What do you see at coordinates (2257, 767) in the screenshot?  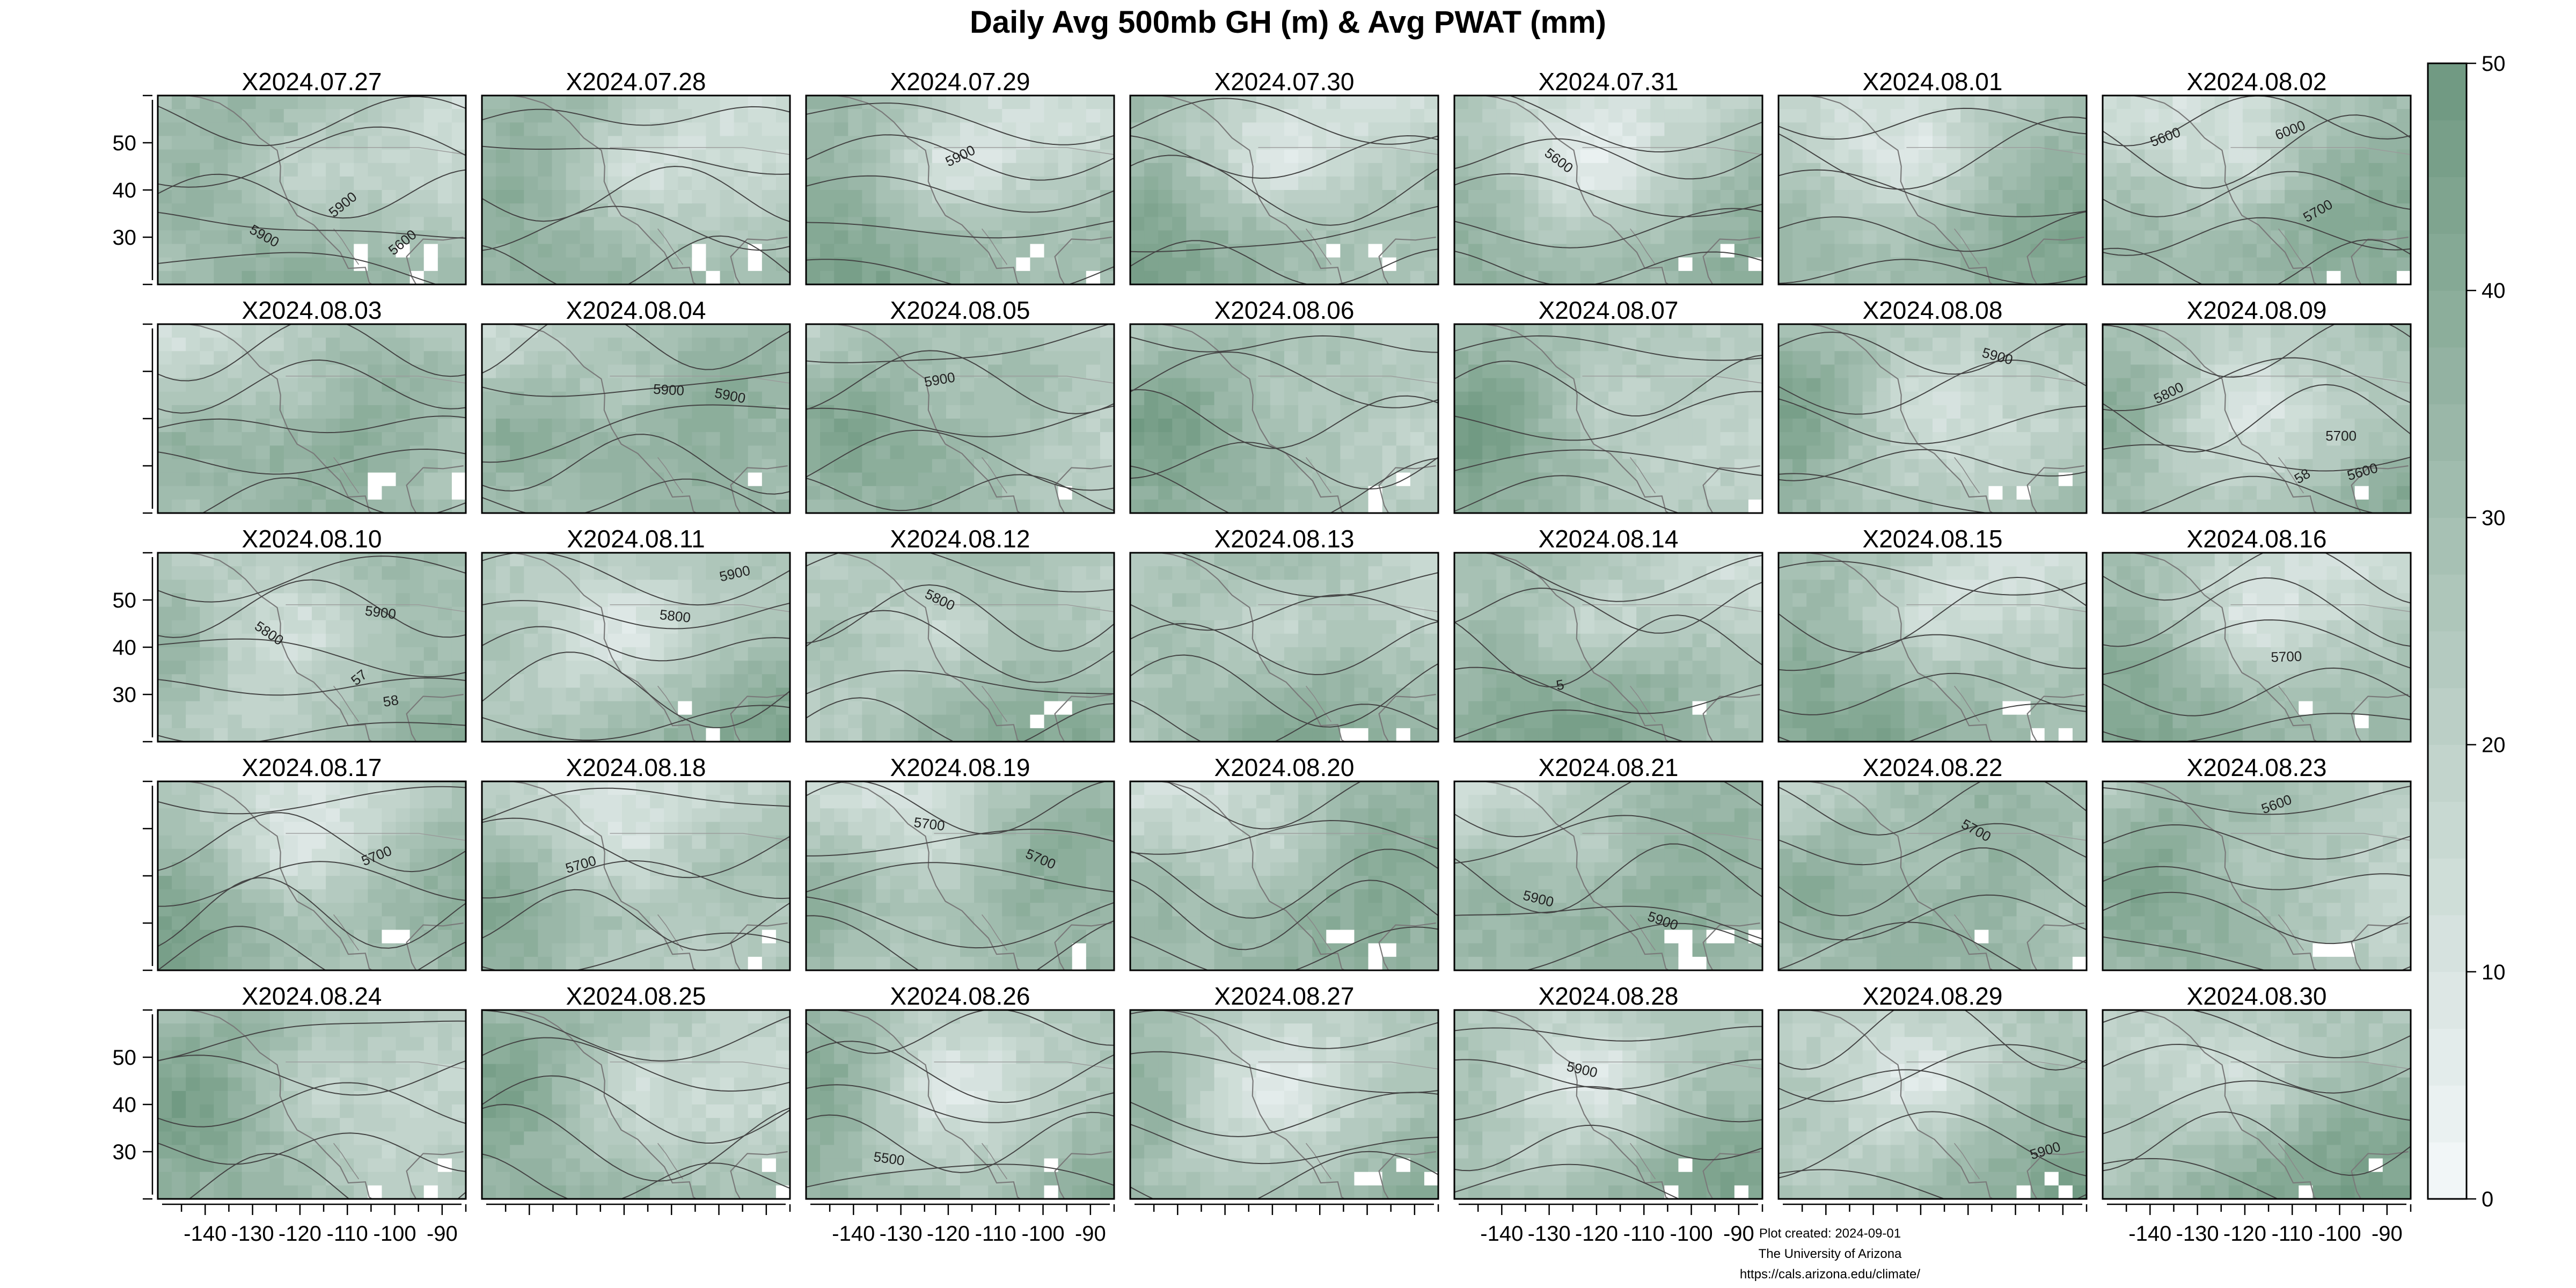 I see `panel-title: X2024.08.23` at bounding box center [2257, 767].